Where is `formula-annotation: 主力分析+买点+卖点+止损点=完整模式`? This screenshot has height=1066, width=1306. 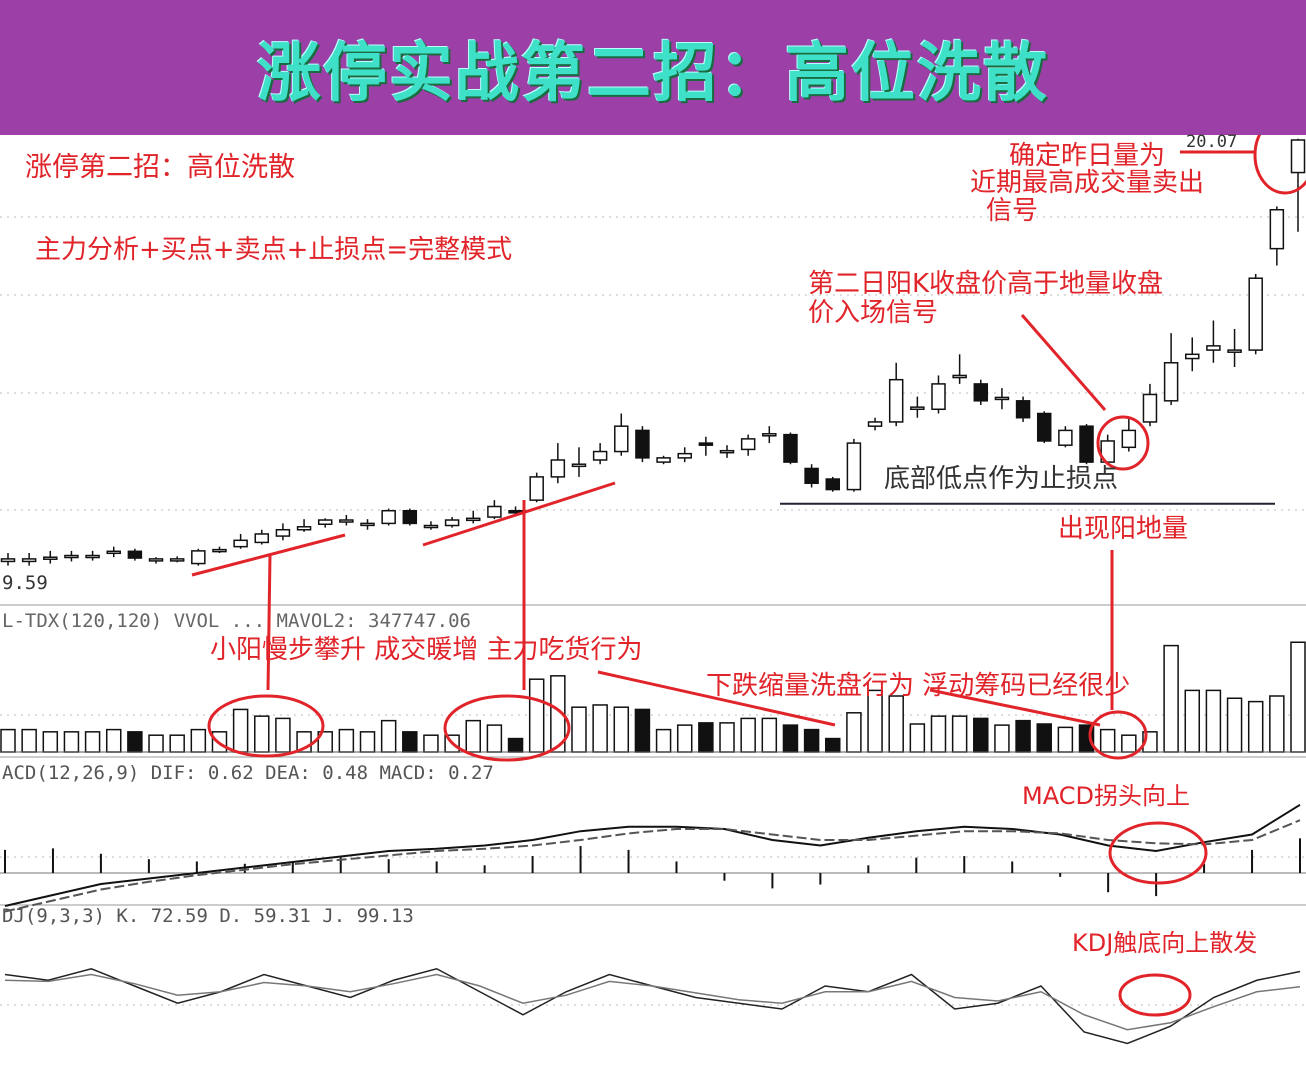
formula-annotation: 主力分析+买点+卖点+止损点=完整模式 is located at coordinates (274, 250).